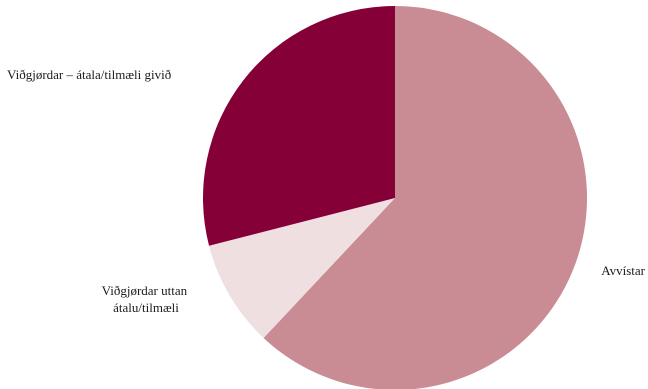 The width and height of the screenshot is (648, 389). I want to click on slice-label-avvistar: Avvístar, so click(623, 270).